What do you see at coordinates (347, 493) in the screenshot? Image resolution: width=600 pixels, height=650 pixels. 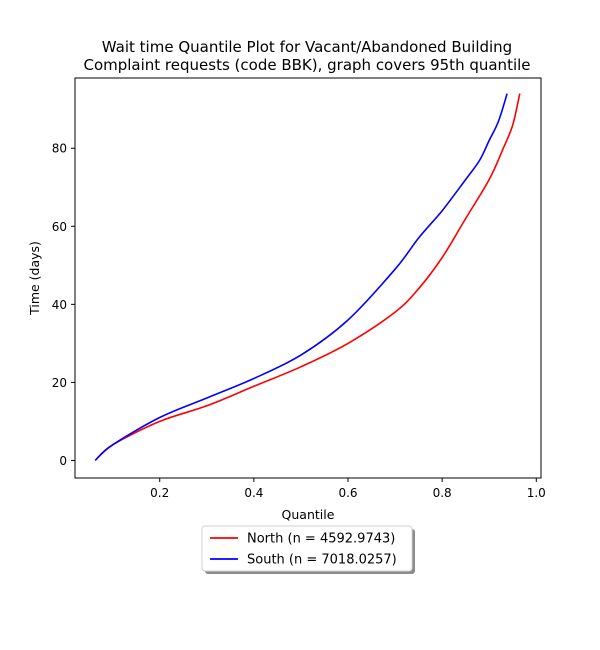 I see `x-tick-label: 0.6` at bounding box center [347, 493].